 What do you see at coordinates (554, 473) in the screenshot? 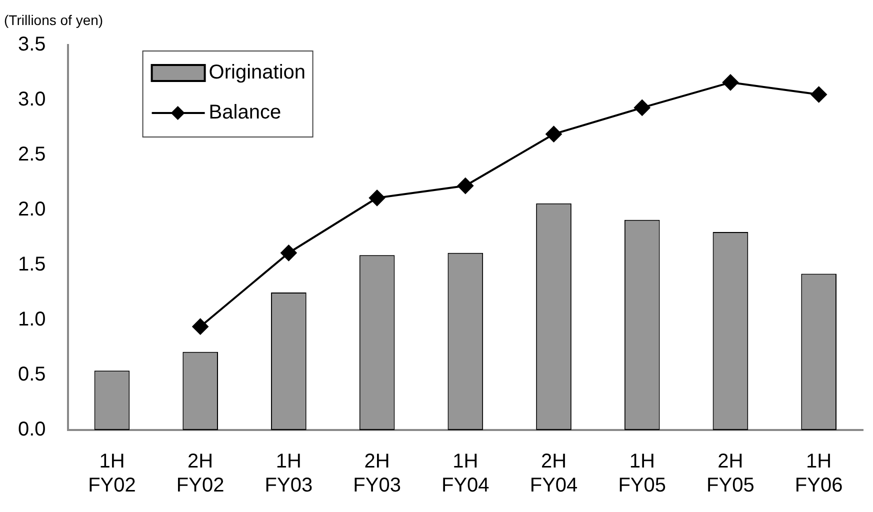
I see `x-tick-label: 2H FY04` at bounding box center [554, 473].